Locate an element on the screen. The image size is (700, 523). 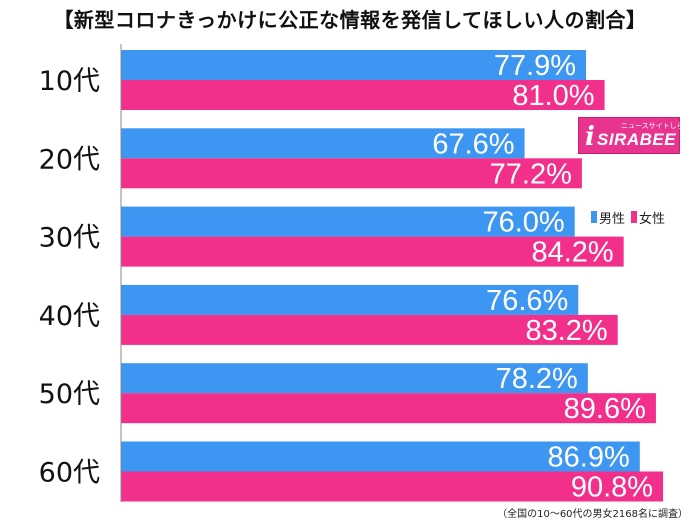
value-label: 83.2% is located at coordinates (566, 331).